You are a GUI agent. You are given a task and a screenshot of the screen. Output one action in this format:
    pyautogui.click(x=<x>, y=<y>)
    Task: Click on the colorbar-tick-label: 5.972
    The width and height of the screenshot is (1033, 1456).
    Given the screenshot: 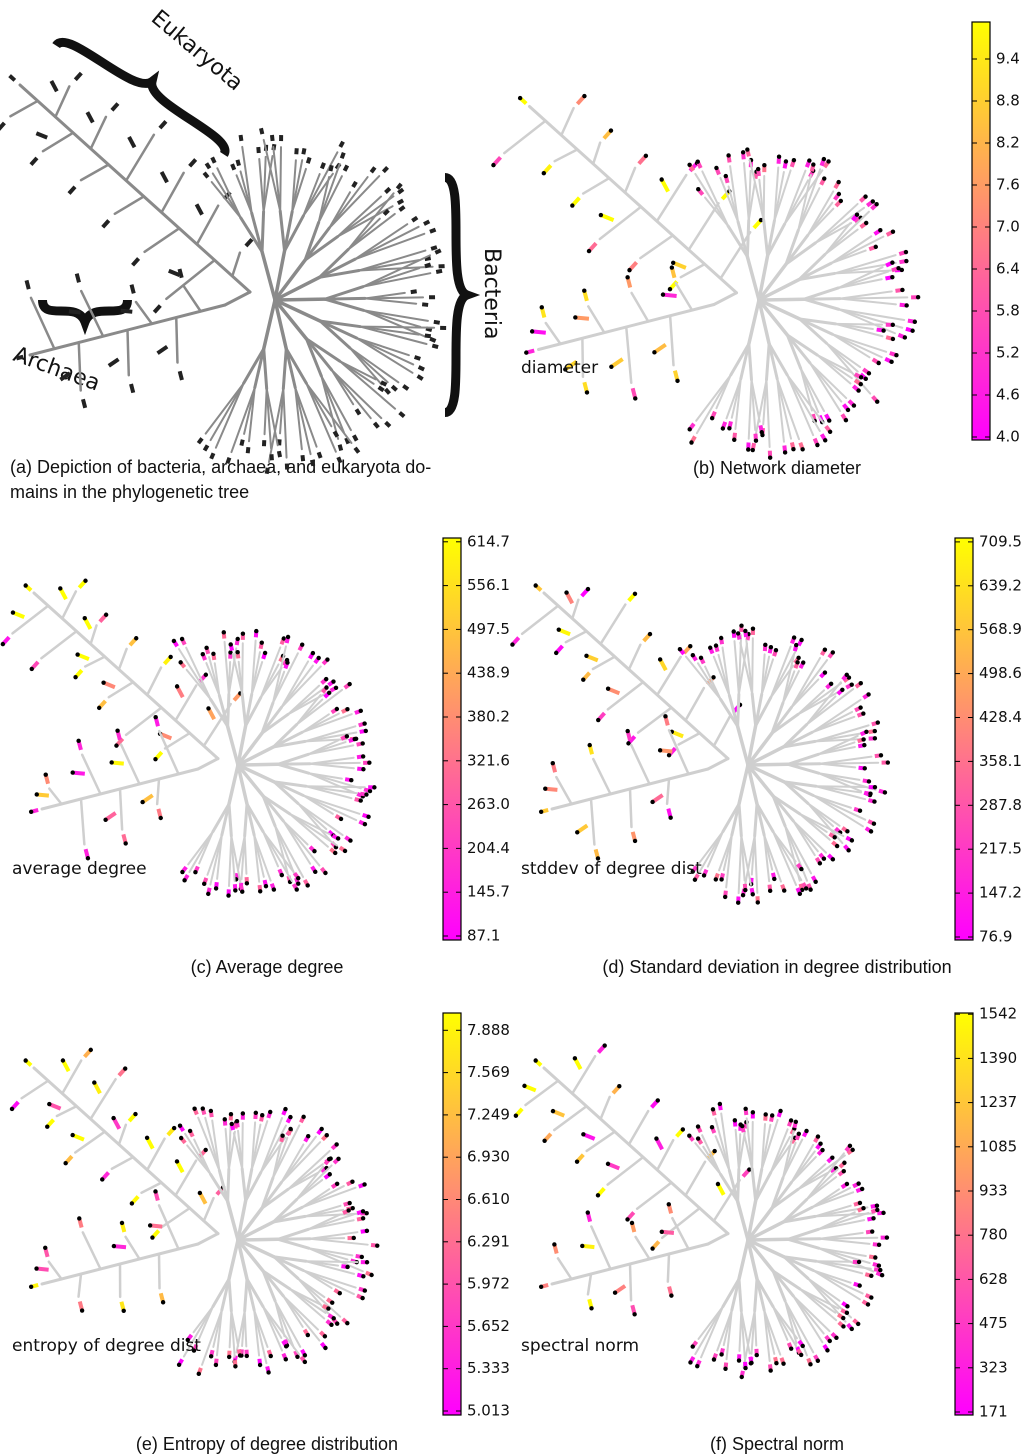 What is the action you would take?
    pyautogui.click(x=488, y=1284)
    